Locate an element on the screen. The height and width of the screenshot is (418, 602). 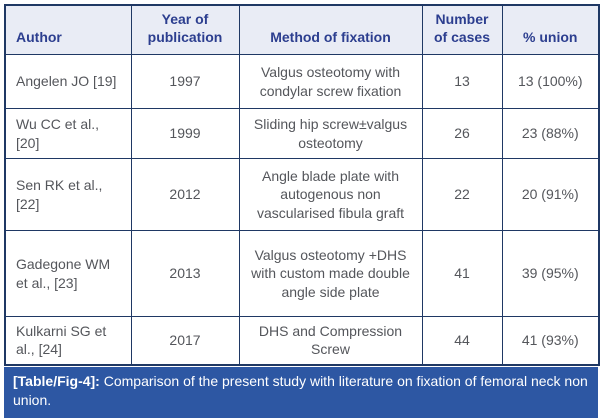
union-cell: 23 (88%) is located at coordinates (550, 133).